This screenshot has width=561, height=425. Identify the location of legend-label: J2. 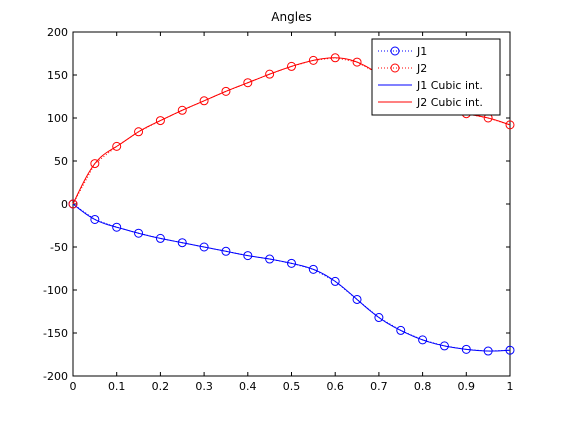
(421, 68).